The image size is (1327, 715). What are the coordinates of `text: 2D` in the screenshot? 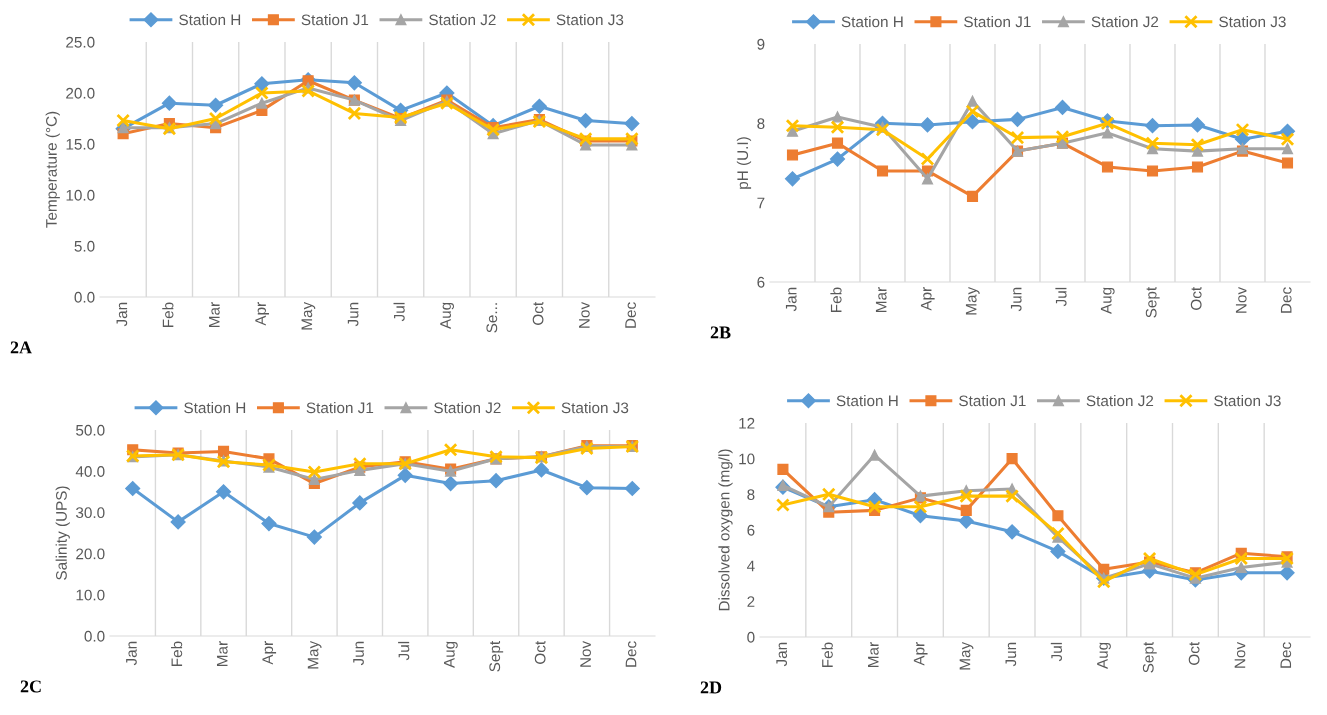 It's located at (711, 687).